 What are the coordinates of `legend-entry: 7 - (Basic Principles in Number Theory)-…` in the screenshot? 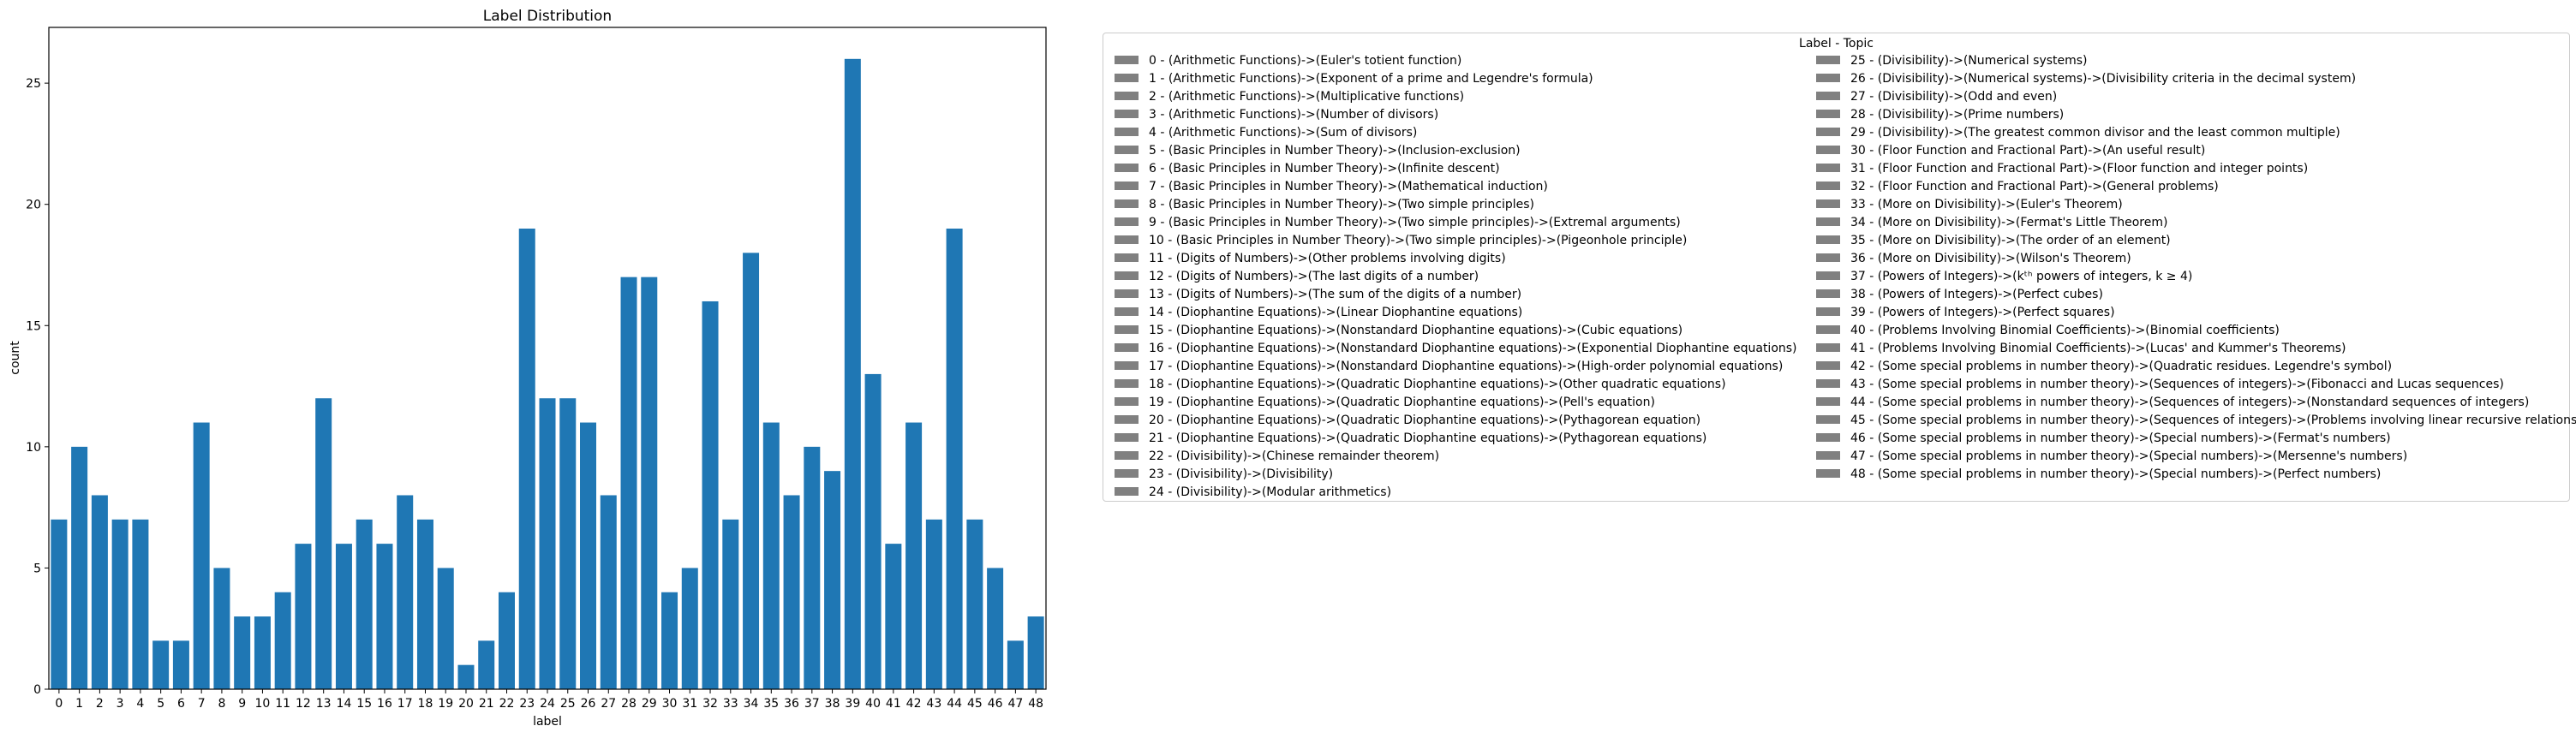 It's located at (1452, 187).